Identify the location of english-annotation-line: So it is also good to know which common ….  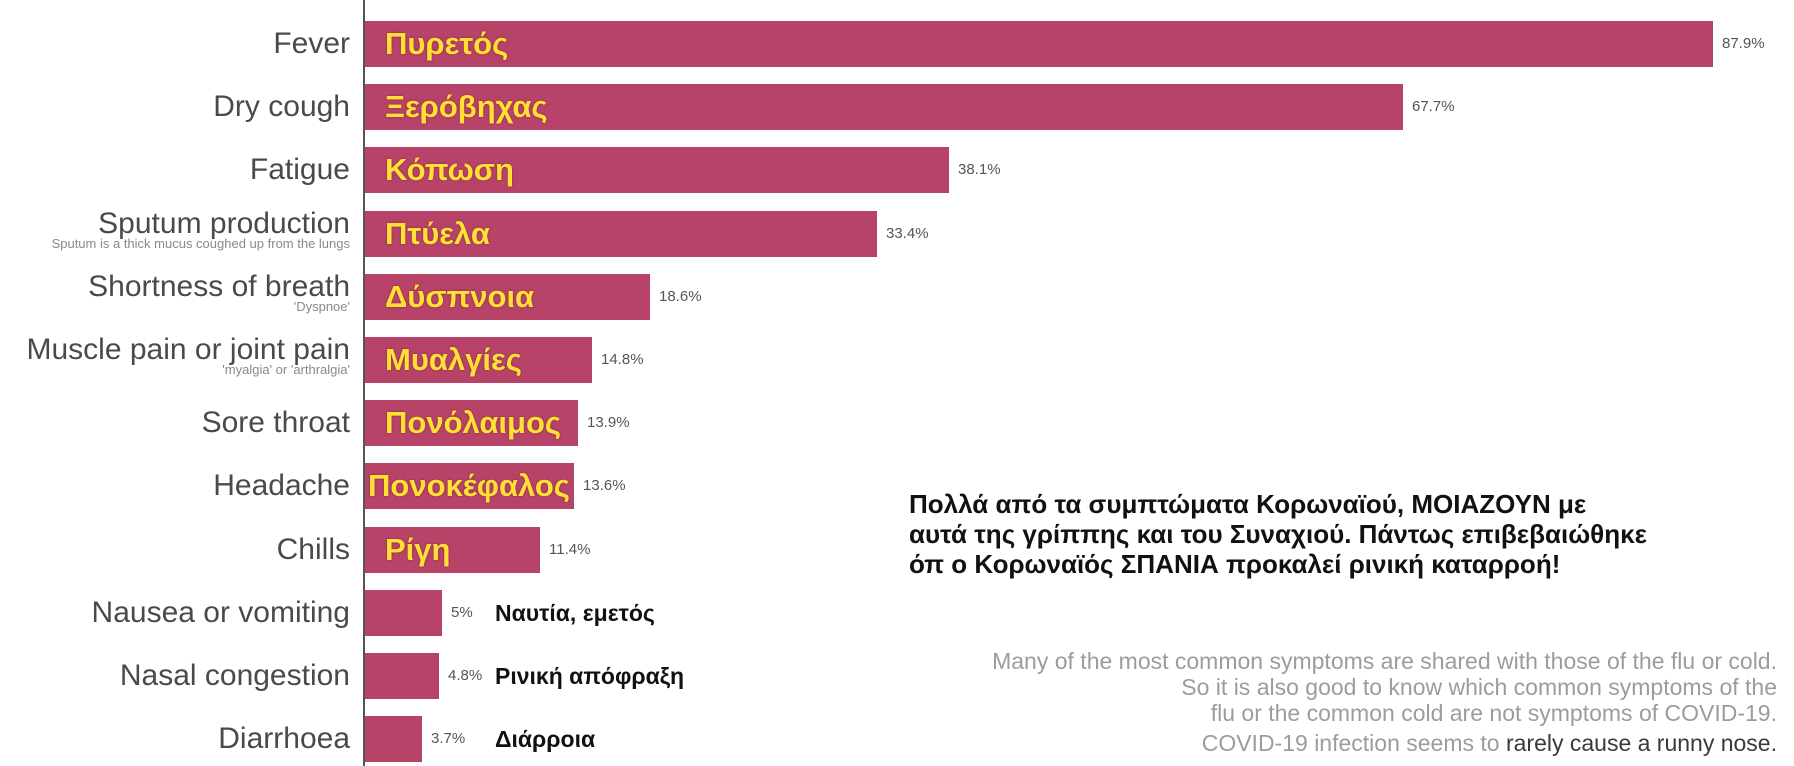
(1479, 687).